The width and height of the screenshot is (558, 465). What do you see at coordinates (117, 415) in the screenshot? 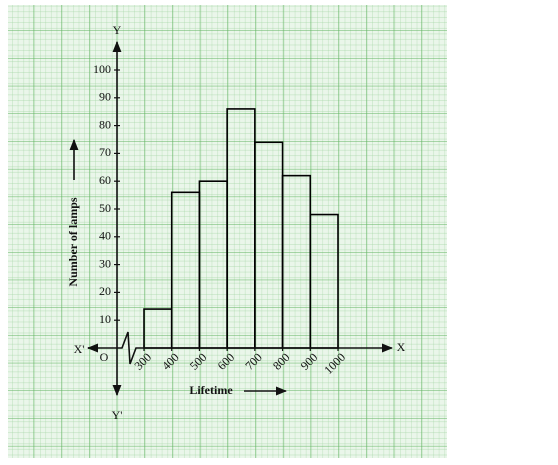
I see `axis-name: Y'` at bounding box center [117, 415].